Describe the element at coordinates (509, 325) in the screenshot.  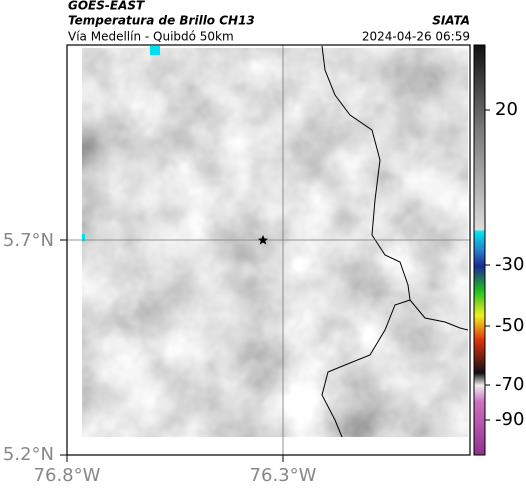
I see `colorbar-label: -50` at that location.